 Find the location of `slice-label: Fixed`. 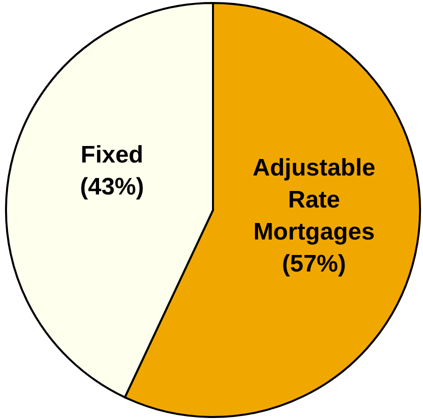

slice-label: Fixed is located at coordinates (112, 155).